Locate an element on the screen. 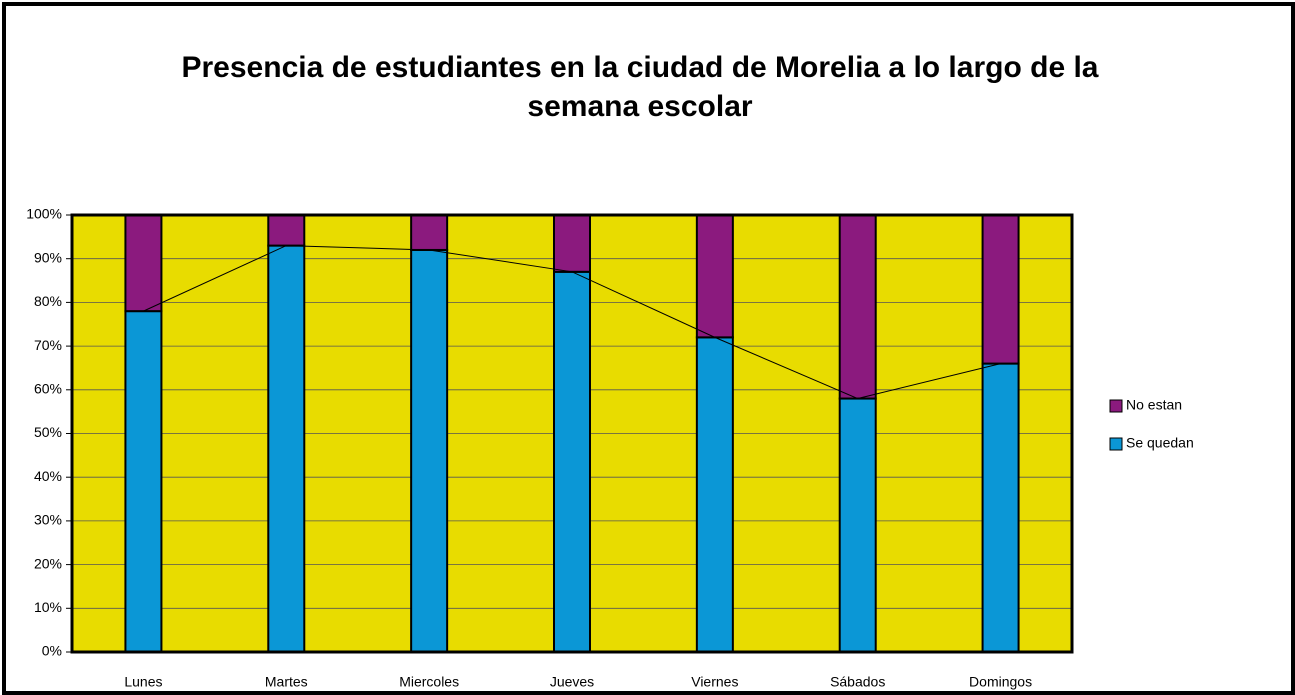 This screenshot has height=695, width=1295. x-tick-label: Lunes is located at coordinates (143, 682).